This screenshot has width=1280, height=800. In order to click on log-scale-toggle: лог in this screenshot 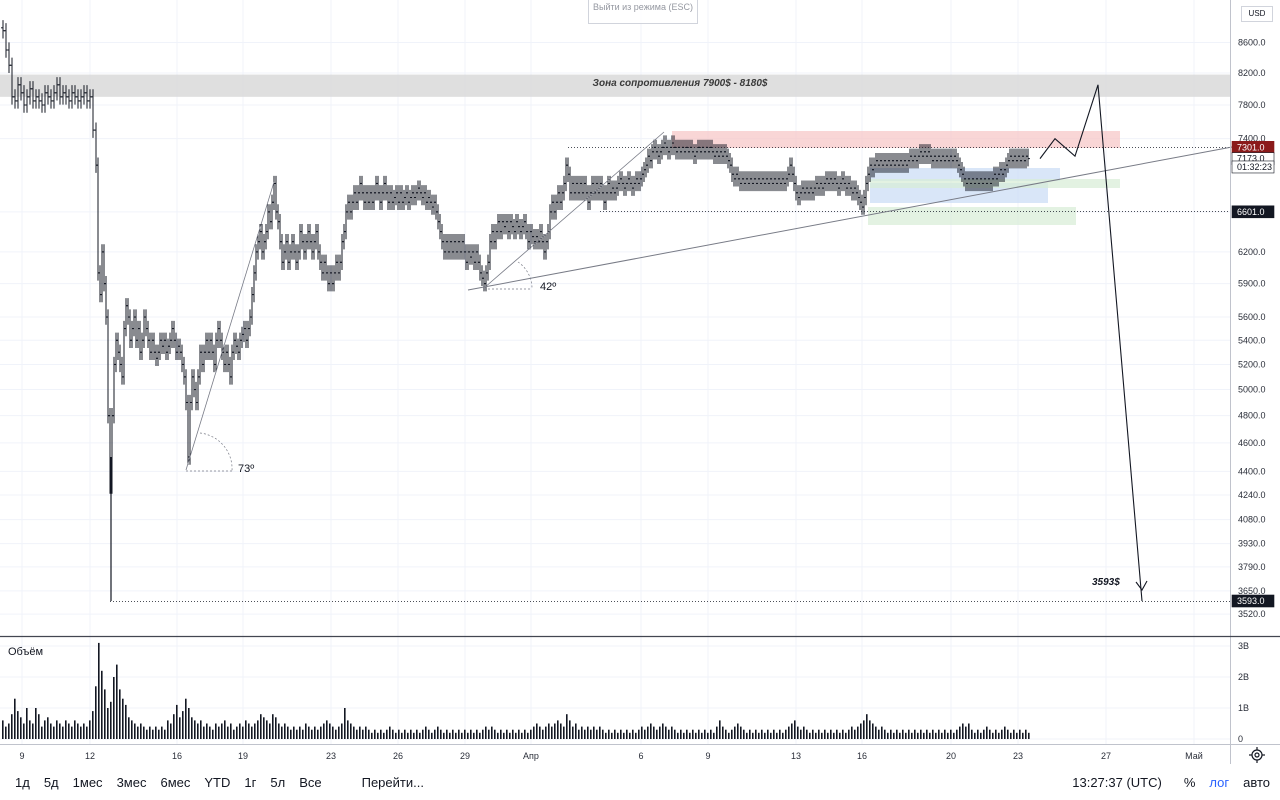, I will do `click(1219, 782)`.